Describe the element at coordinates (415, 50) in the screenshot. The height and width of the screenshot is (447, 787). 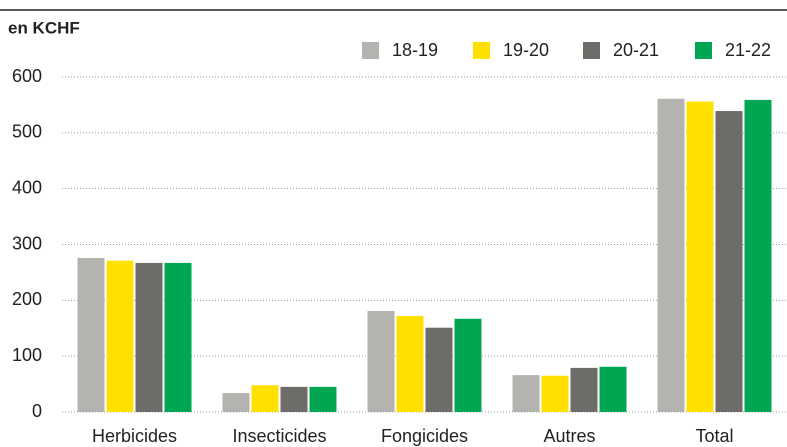
I see `legend-label: 18-19` at that location.